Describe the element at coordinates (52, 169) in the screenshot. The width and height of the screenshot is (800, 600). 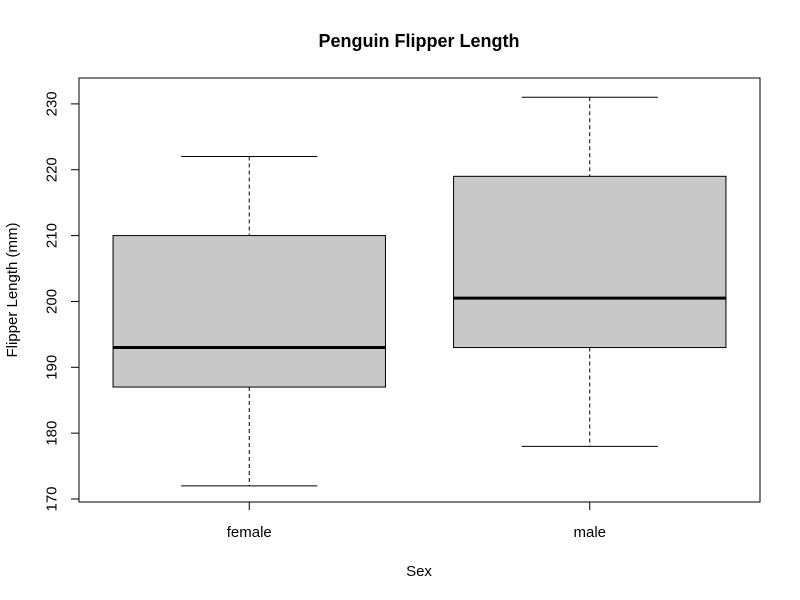
I see `y-tick-label: 220` at that location.